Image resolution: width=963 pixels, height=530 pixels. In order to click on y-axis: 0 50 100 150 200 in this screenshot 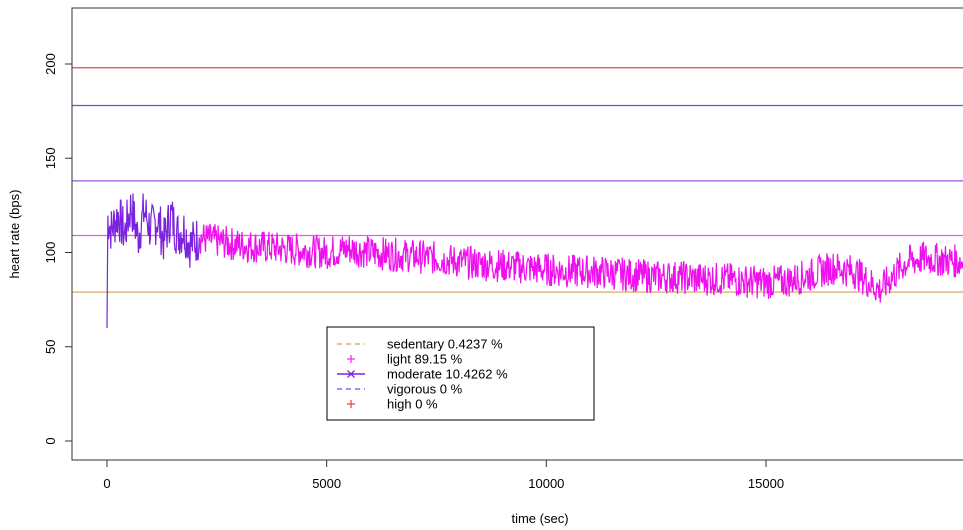, I will do `click(57, 249)`.